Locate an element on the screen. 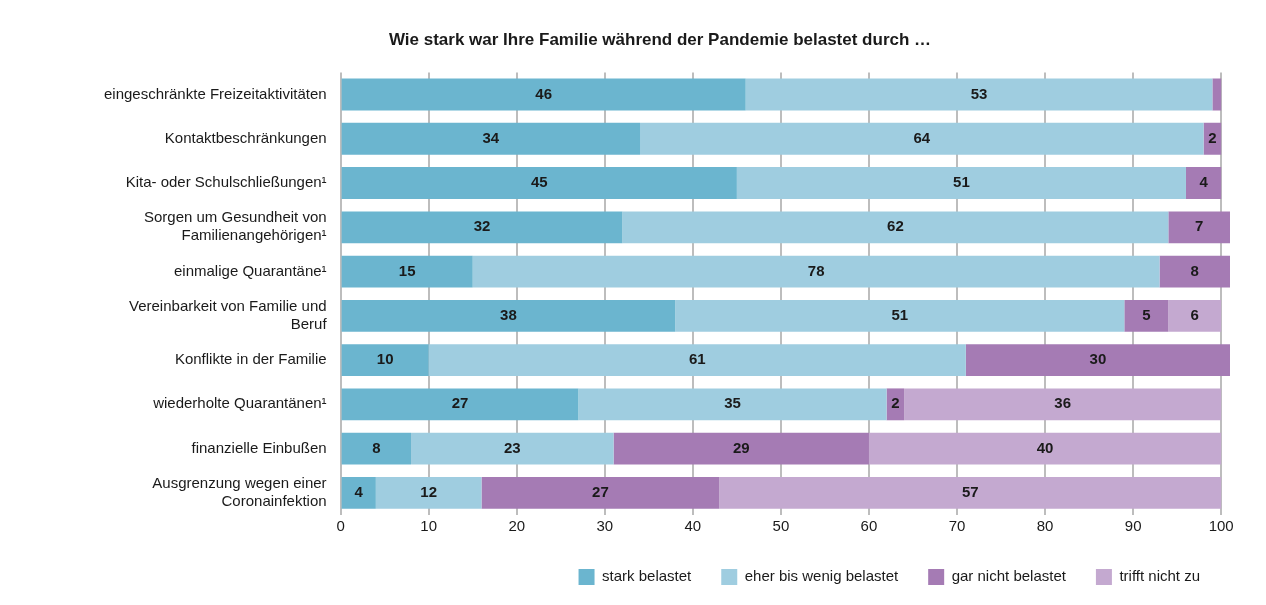 Image resolution: width=1266 pixels, height=605 pixels. data-label: 46 is located at coordinates (543, 93).